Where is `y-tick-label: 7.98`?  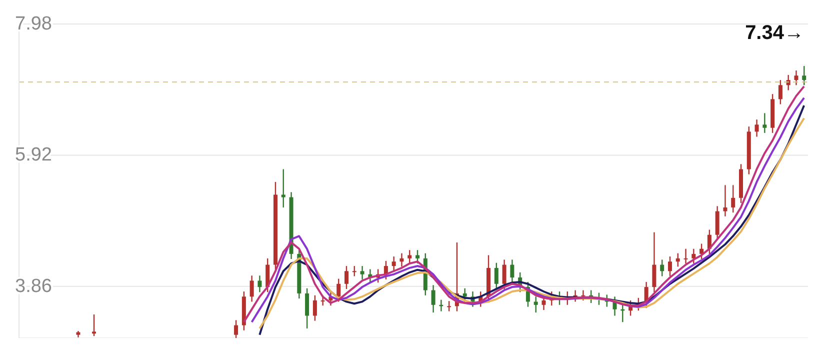 y-tick-label: 7.98 is located at coordinates (33, 24).